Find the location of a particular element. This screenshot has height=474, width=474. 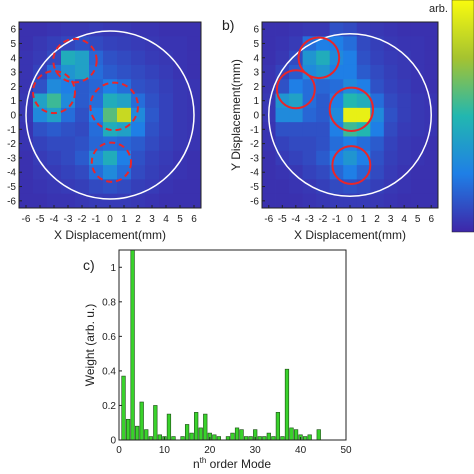

panel-a-y-ticks: 6 5 4 3 2 1 0 -1 -2 -3 -4 -5 -6 is located at coordinates (14, 116).